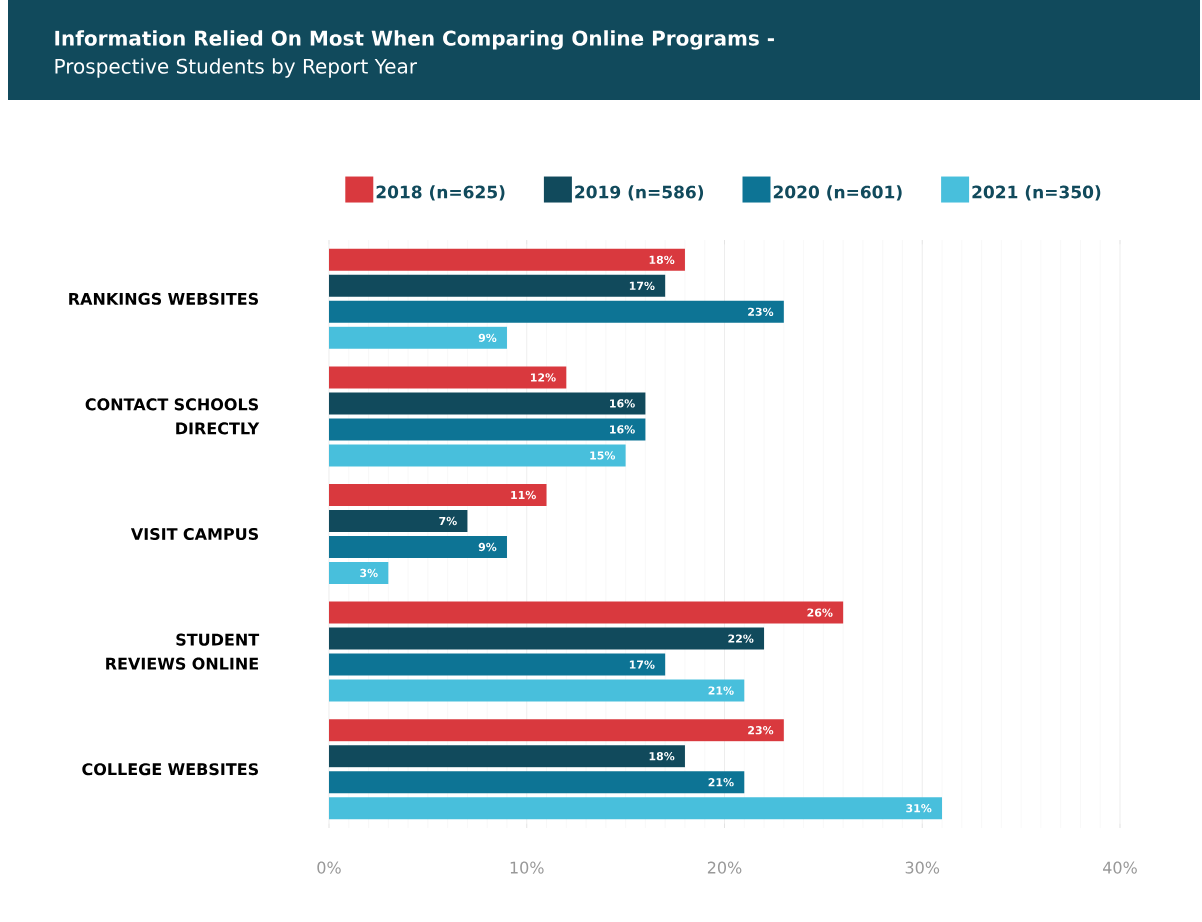  I want to click on x-tick-label: 0%, so click(329, 867).